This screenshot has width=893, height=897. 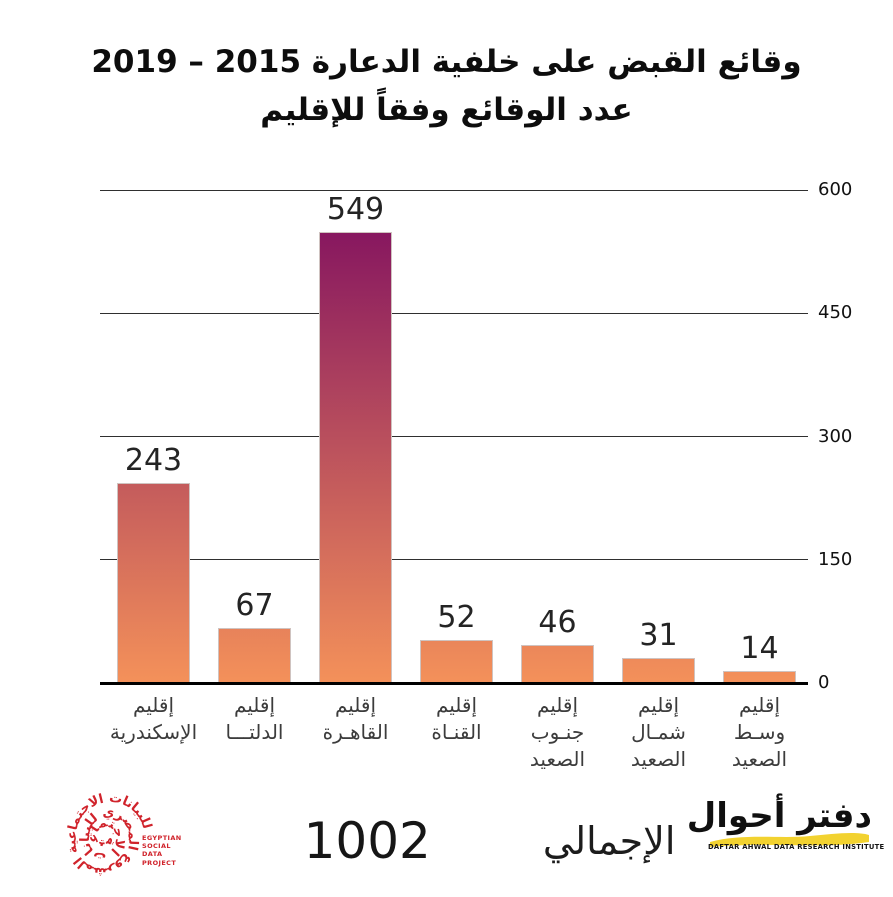 What do you see at coordinates (446, 110) in the screenshot?
I see `chart-title-line2: عدد الوقائع وفقاً للإقليم` at bounding box center [446, 110].